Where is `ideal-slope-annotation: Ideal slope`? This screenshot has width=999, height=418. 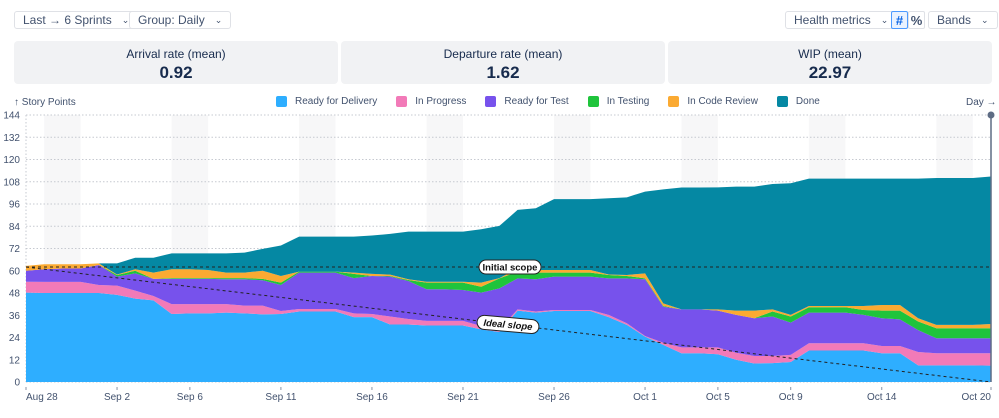
ideal-slope-annotation: Ideal slope is located at coordinates (508, 324).